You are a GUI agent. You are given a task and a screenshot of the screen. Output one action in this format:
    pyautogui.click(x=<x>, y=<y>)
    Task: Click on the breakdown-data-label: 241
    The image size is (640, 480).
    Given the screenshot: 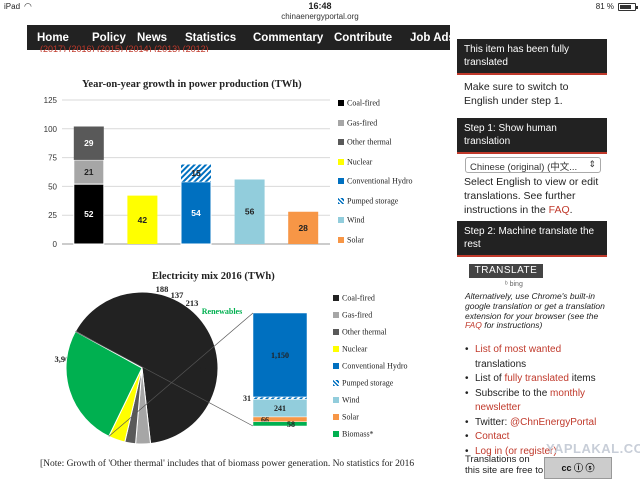 What is the action you would take?
    pyautogui.click(x=280, y=408)
    